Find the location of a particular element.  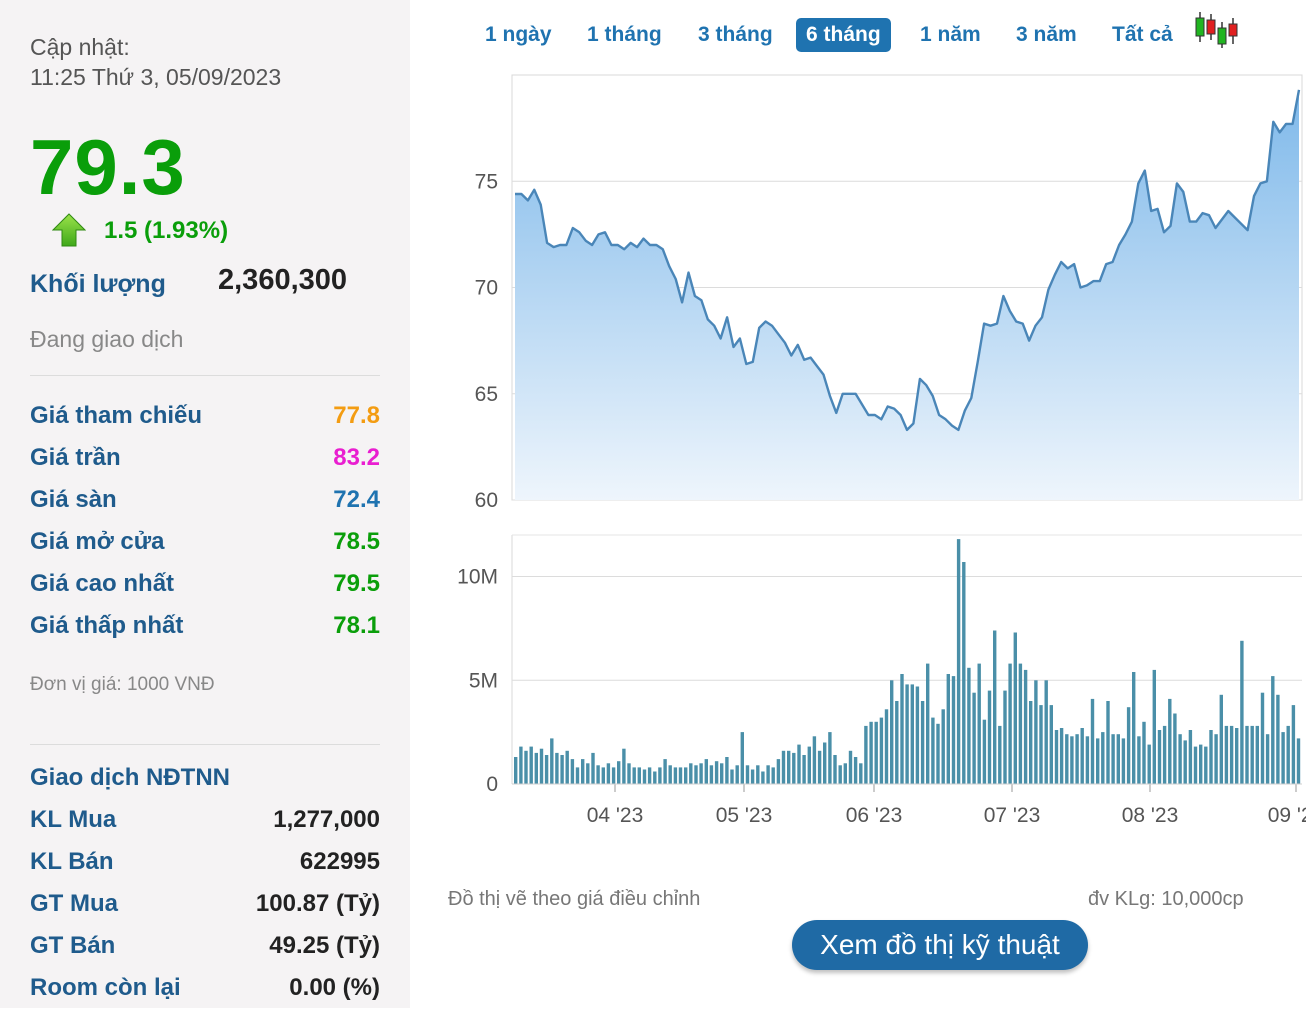

price-tick-label: 75 is located at coordinates (486, 181).